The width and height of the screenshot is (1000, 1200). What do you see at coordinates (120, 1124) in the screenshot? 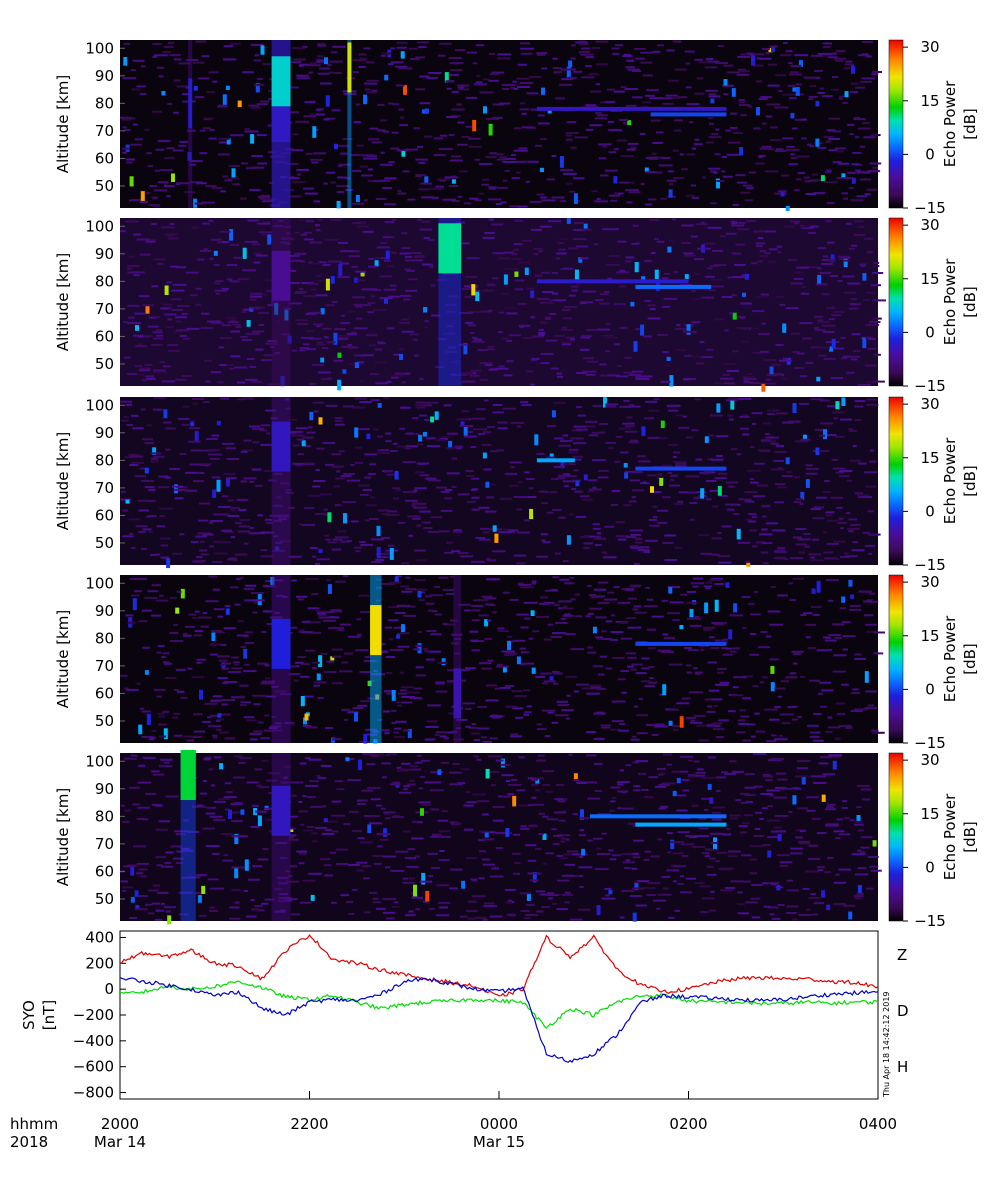
I see `time-tick-label: 2000` at bounding box center [120, 1124].